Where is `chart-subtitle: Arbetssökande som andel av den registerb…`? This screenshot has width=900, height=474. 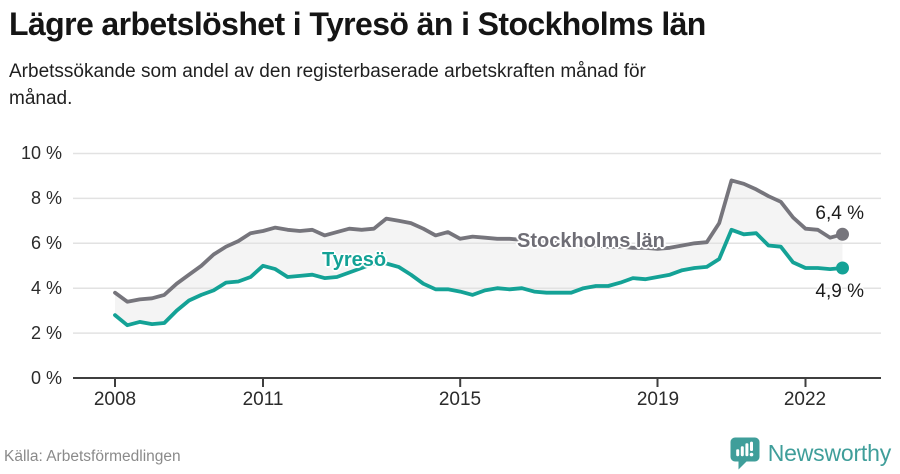
chart-subtitle: Arbetssökande som andel av den registerb… is located at coordinates (327, 85).